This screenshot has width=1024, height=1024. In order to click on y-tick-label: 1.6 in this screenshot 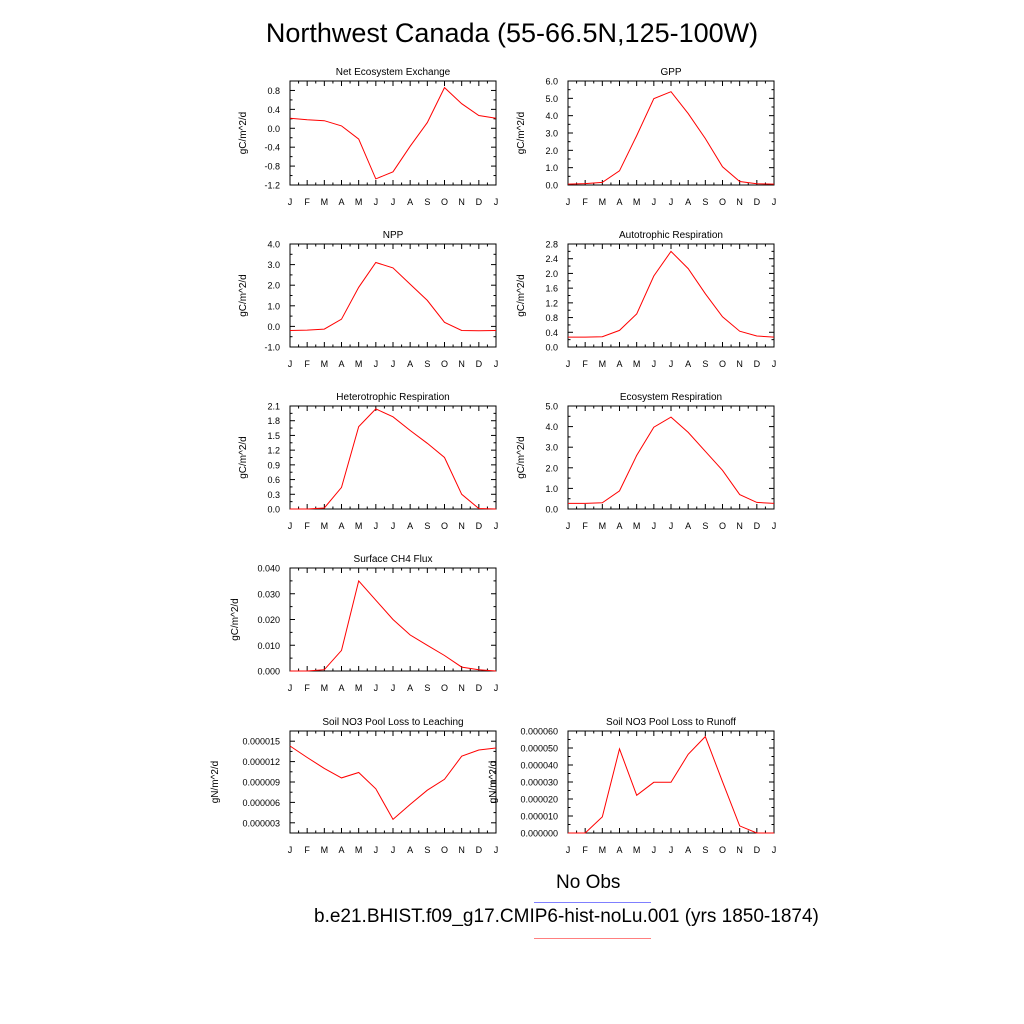, I will do `click(551, 289)`.